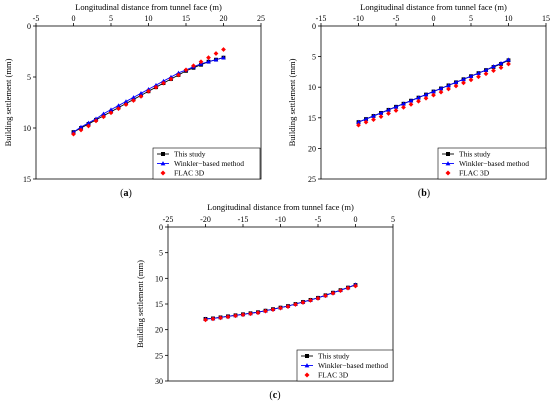 This screenshot has width=550, height=403. I want to click on series-this_study, so click(280, 302).